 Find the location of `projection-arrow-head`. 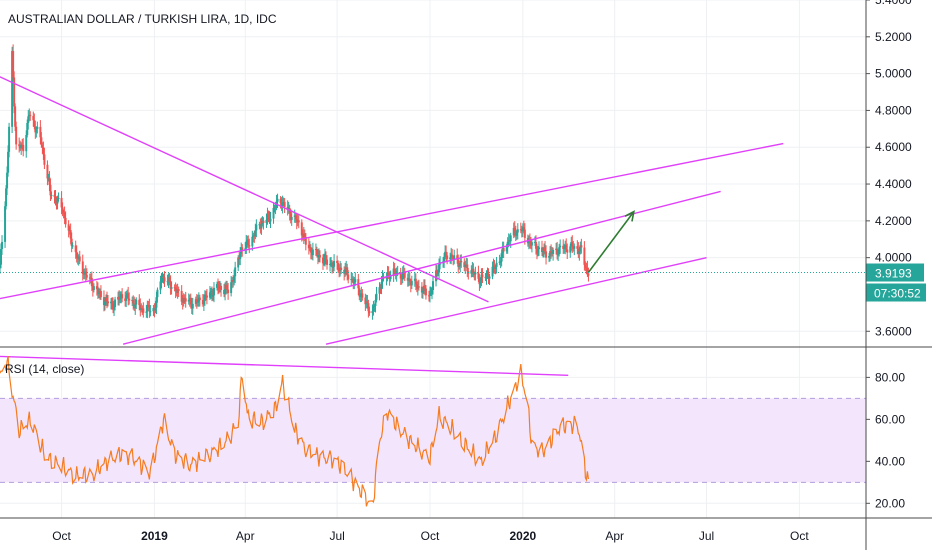

projection-arrow-head is located at coordinates (629, 216).